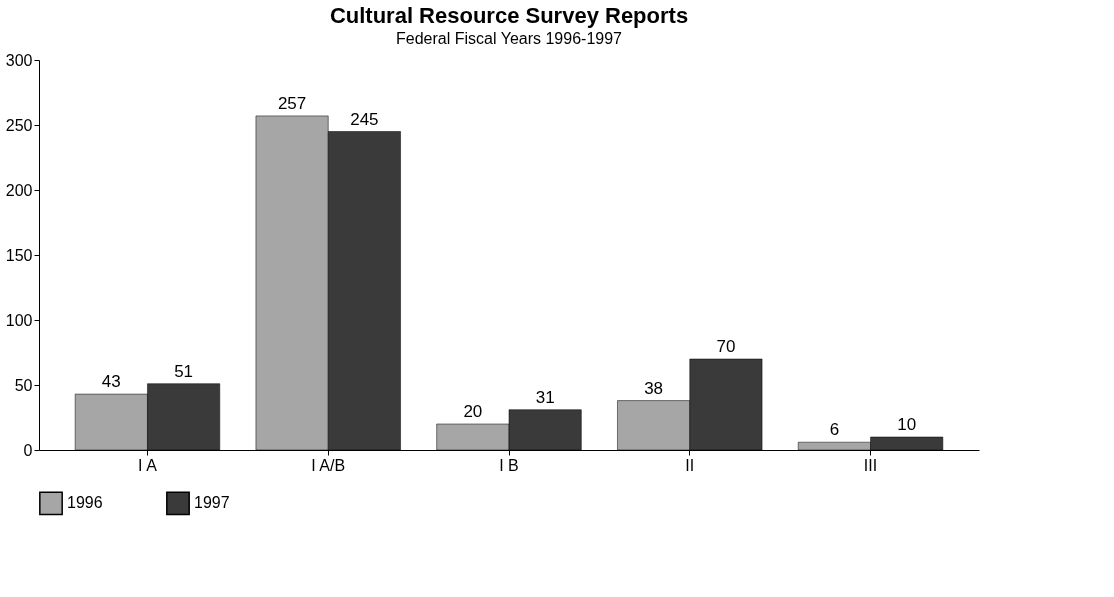 The height and width of the screenshot is (597, 1114). Describe the element at coordinates (473, 411) in the screenshot. I see `data-label: 20` at that location.